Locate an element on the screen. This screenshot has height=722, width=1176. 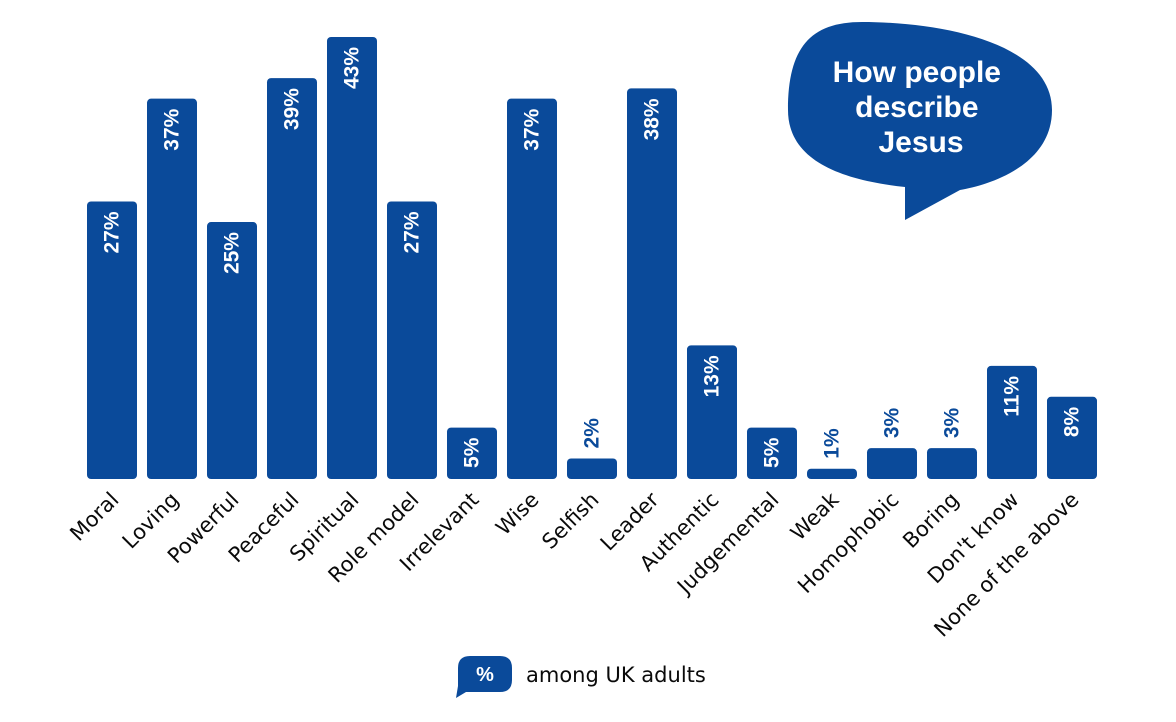
title-bubble: How people describe Jesus is located at coordinates (920, 121).